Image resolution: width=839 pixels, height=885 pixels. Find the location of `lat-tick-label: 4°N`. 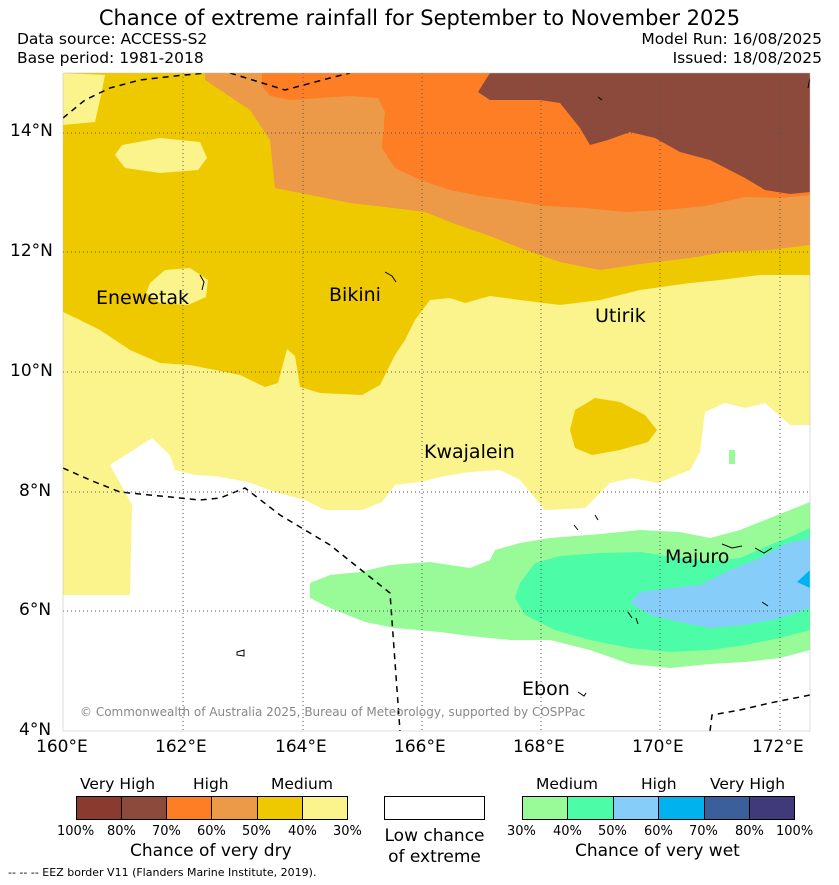

lat-tick-label: 4°N is located at coordinates (35, 730).